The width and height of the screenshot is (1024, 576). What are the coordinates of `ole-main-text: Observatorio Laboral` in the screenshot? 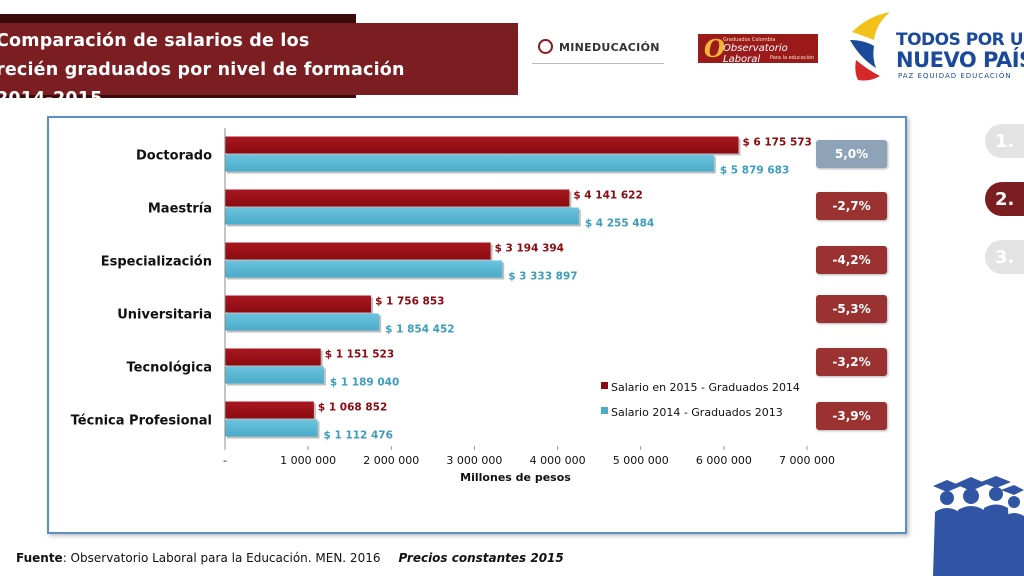 It's located at (755, 54).